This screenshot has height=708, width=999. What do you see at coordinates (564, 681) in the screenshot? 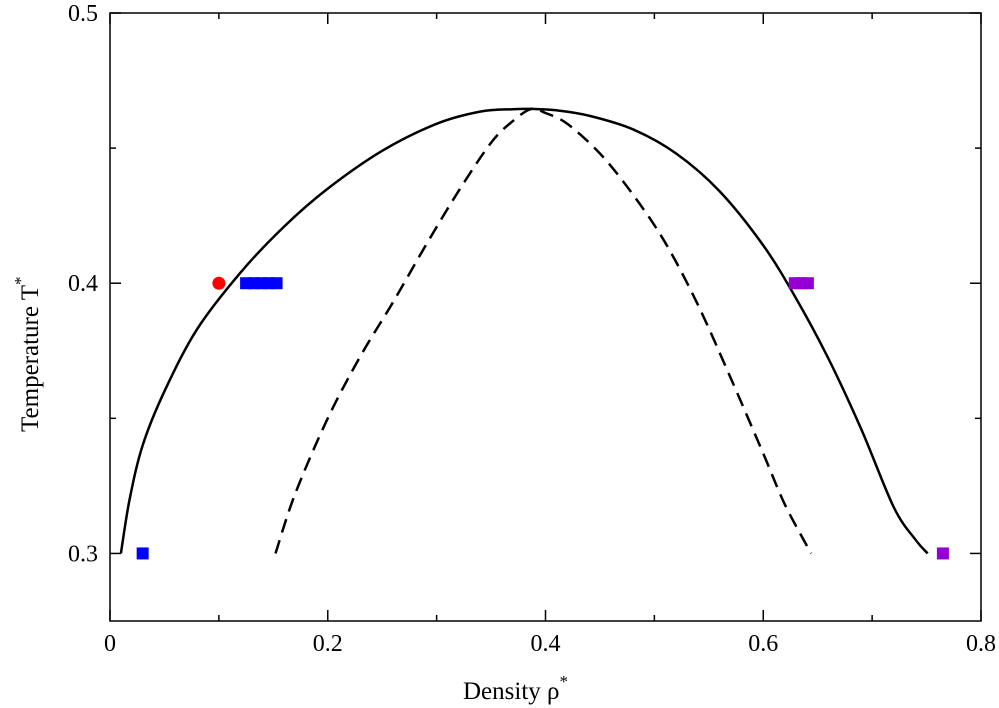
I see `x-axis-label-superscript: *` at bounding box center [564, 681].